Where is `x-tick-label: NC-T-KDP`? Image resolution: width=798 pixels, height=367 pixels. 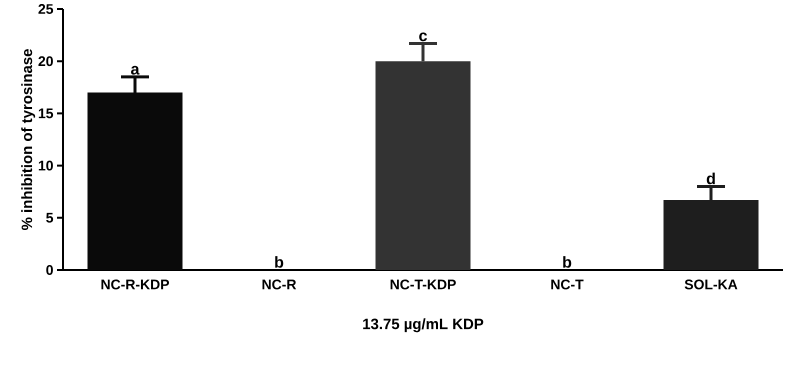
x-tick-label: NC-T-KDP is located at coordinates (423, 285).